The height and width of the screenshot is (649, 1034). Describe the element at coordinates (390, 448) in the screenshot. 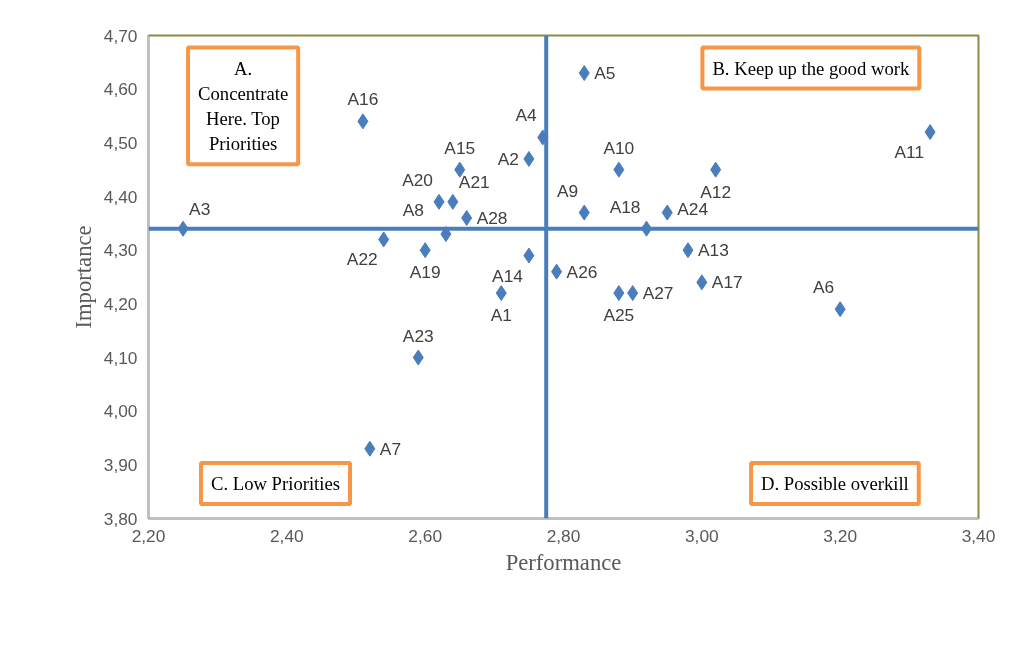

I see `annotation: A7` at that location.